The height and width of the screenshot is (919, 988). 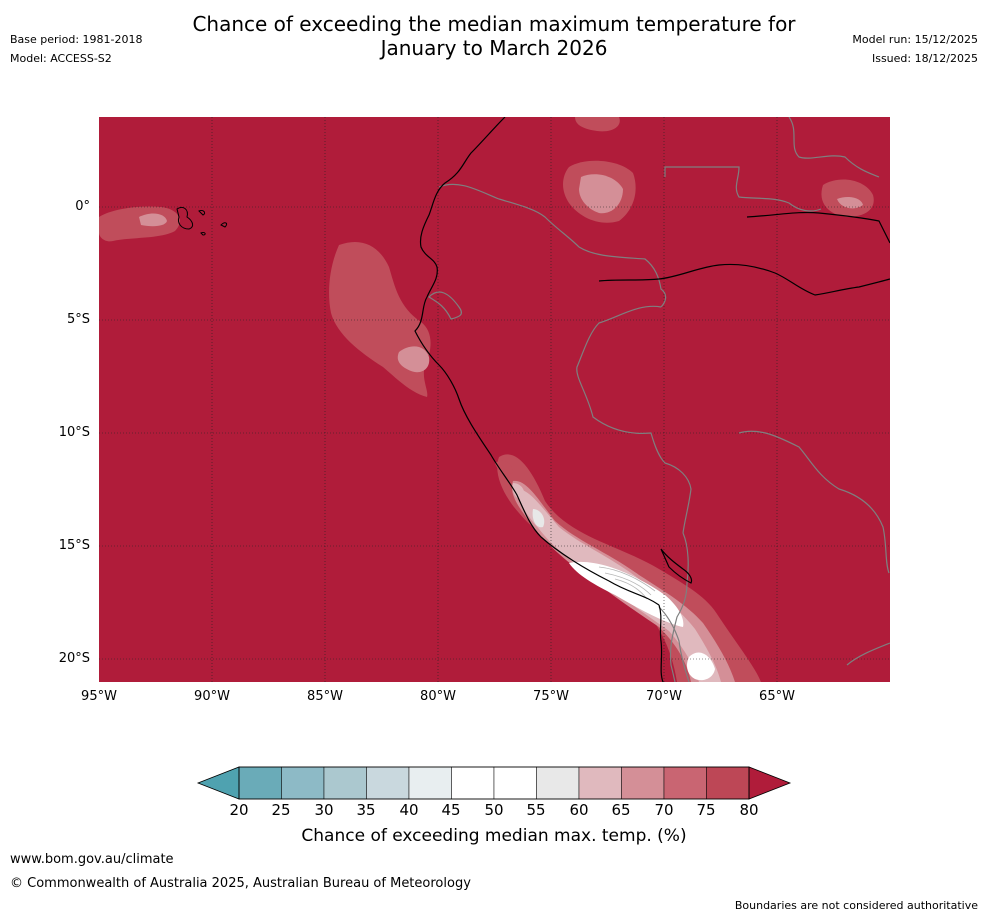 I want to click on colorbar-tick: 65, so click(x=621, y=810).